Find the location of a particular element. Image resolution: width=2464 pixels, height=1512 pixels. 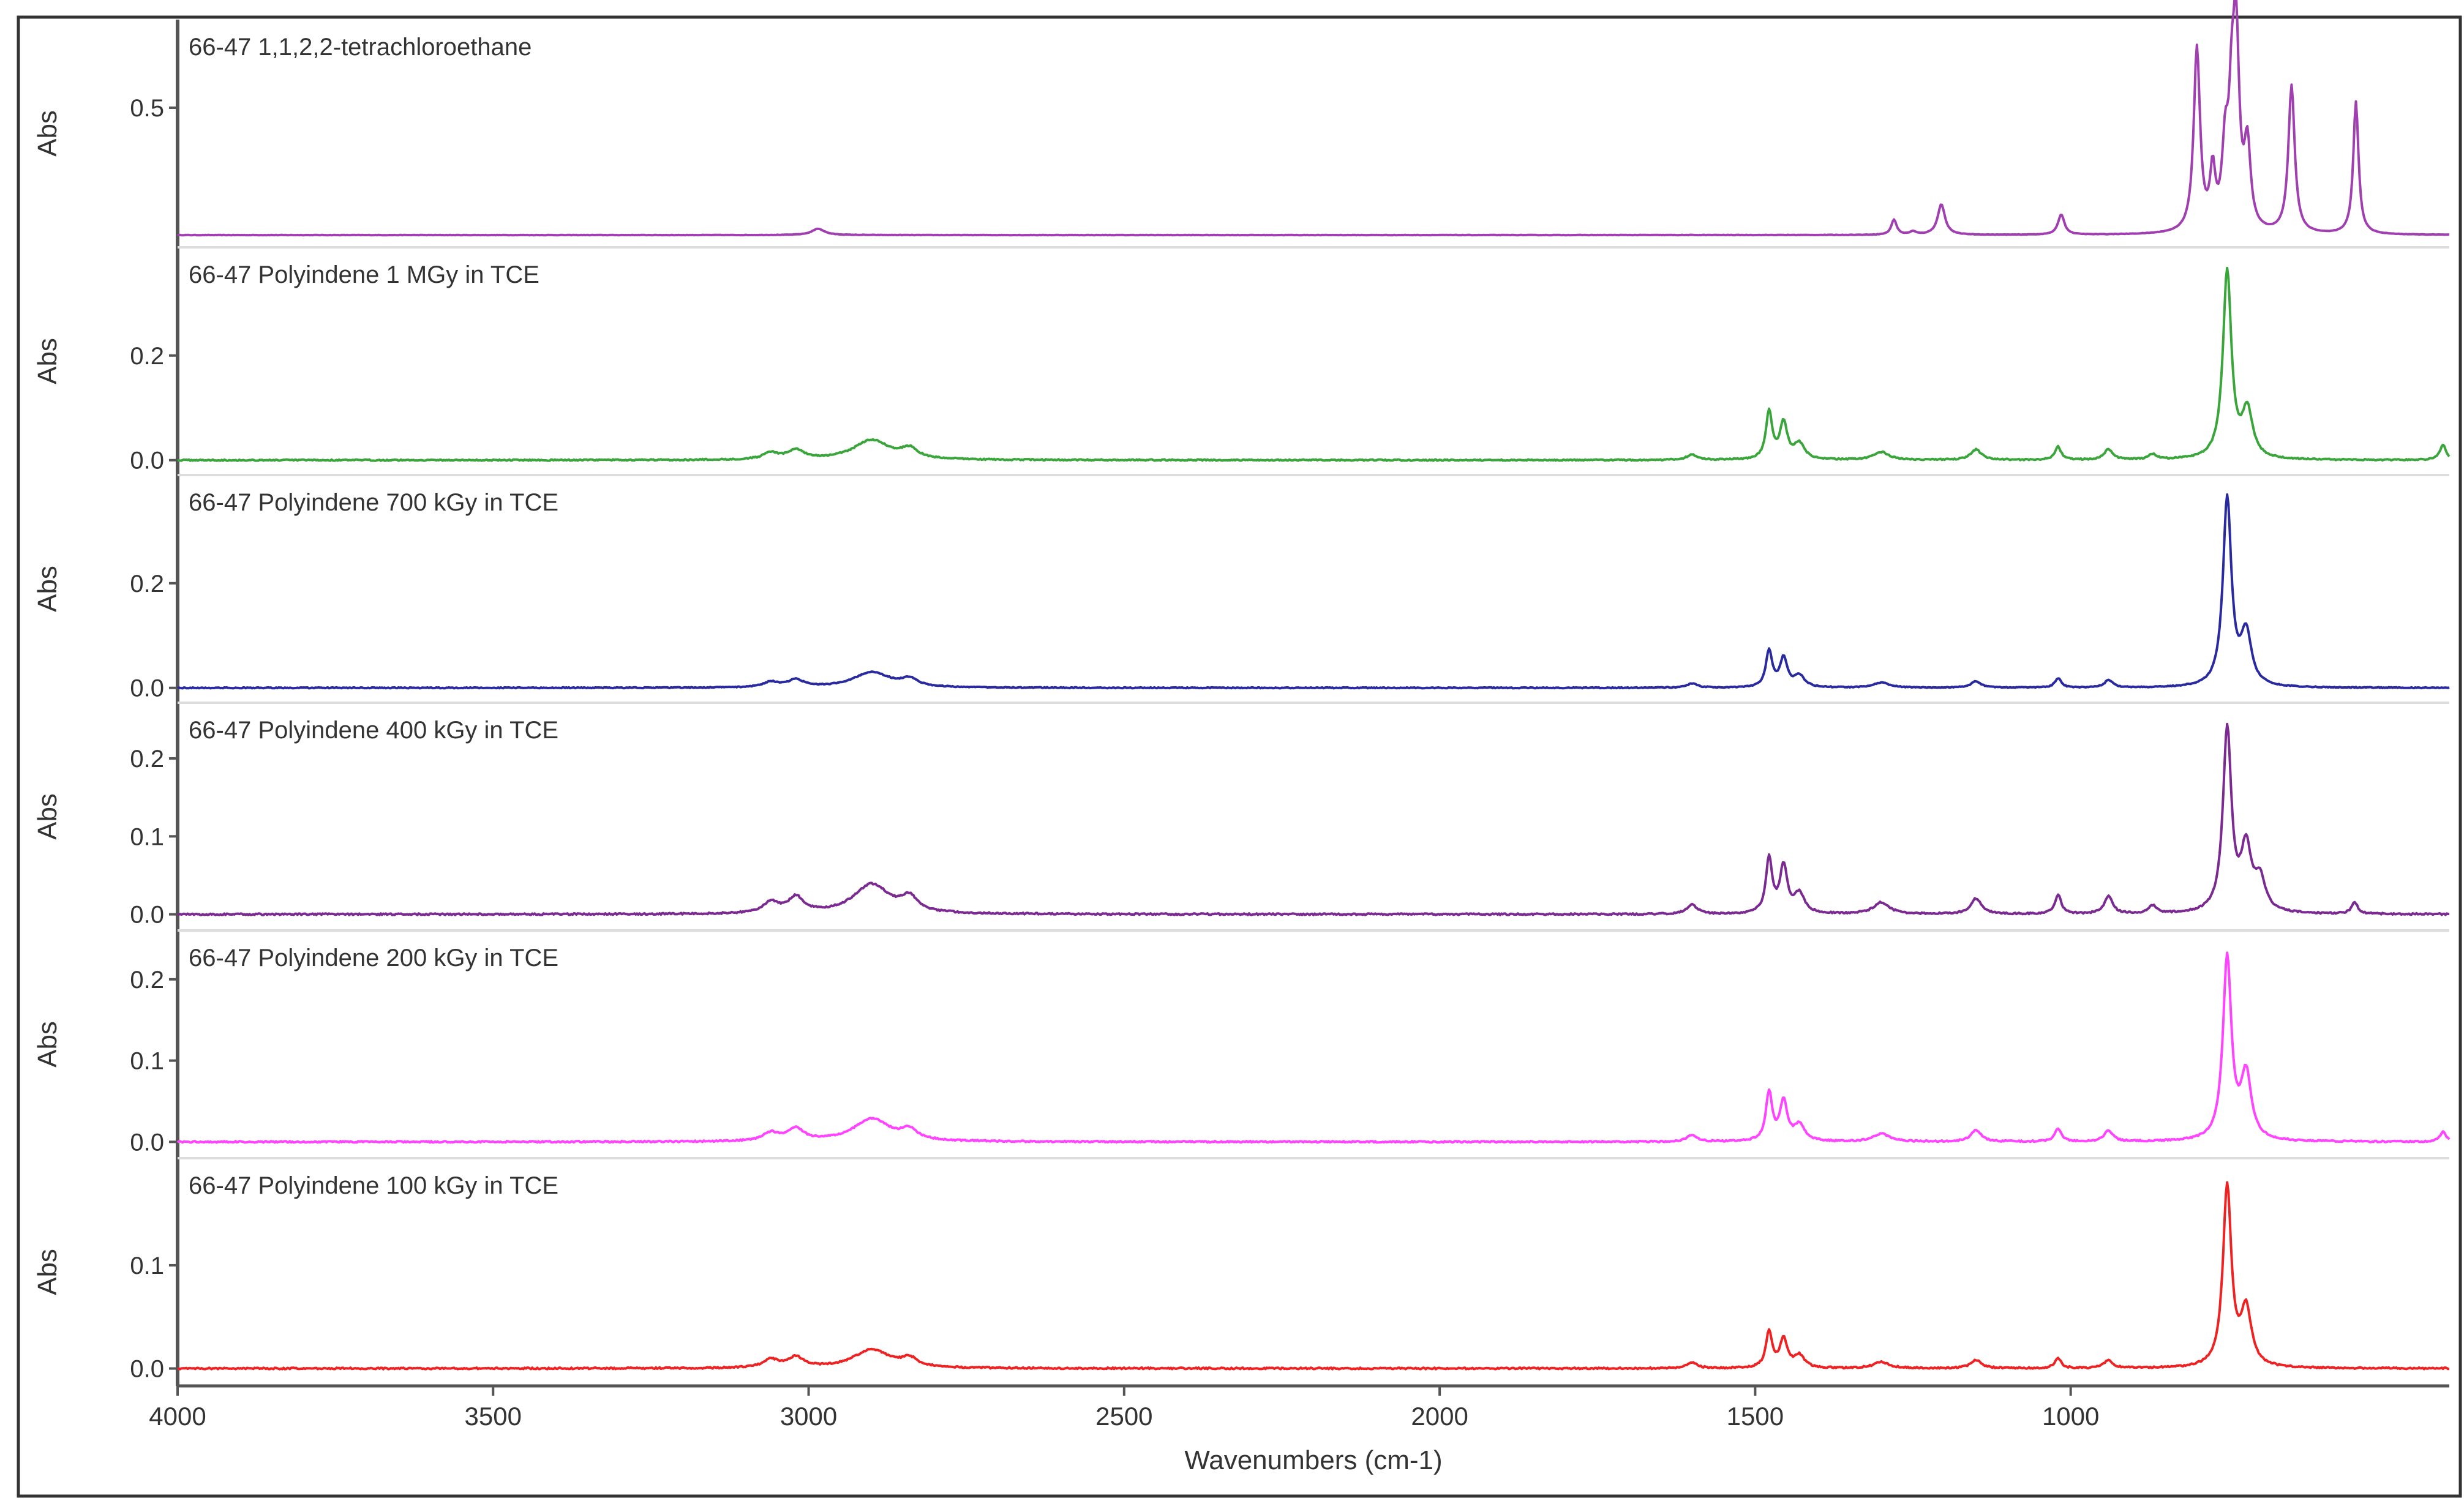

spectrum-panel: 0.0 0.2 Abs 66-47 Polyindene 700 kGy in TCE is located at coordinates (1241, 588).